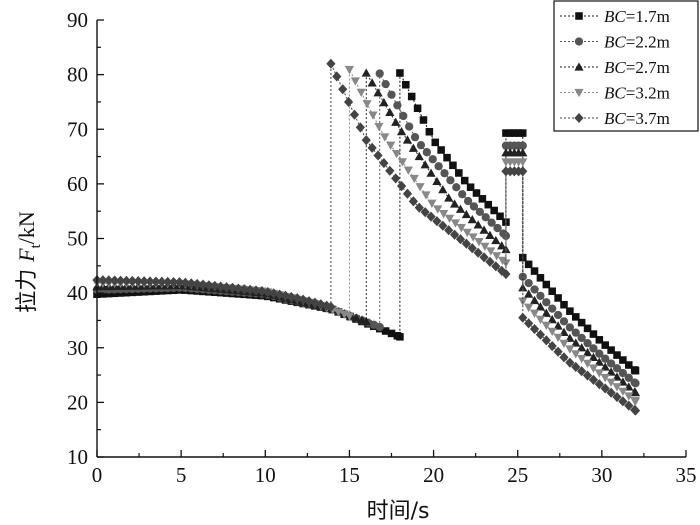  I want to click on y-tick-label: 30, so click(77, 348).